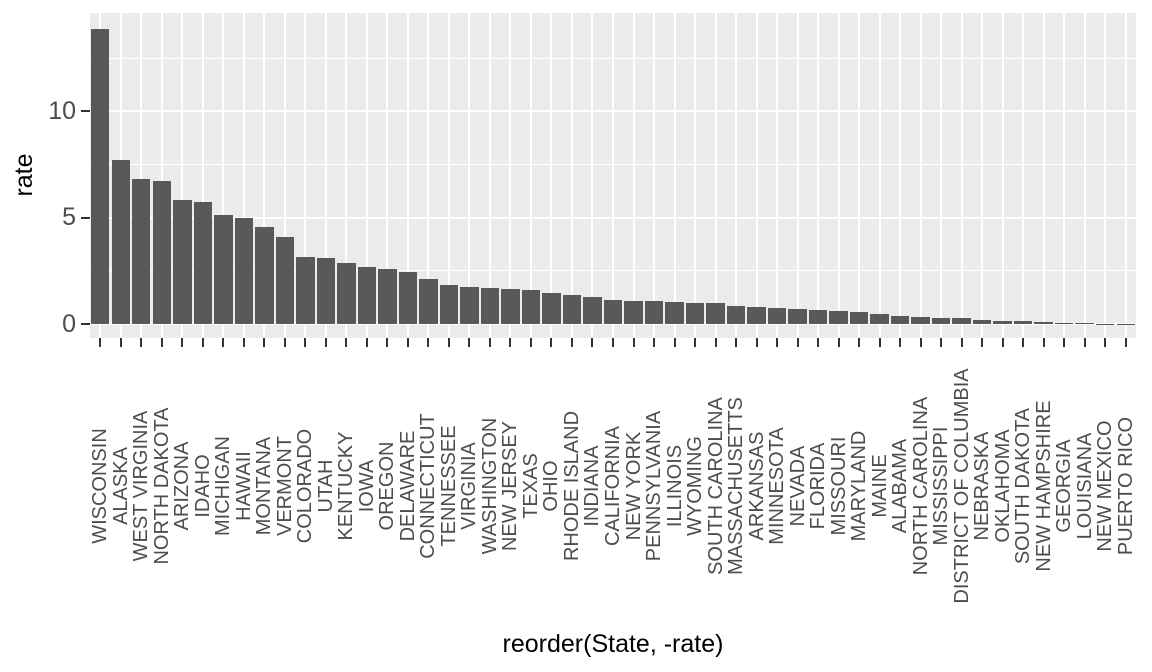  What do you see at coordinates (325, 486) in the screenshot?
I see `x-axis-label: UTAH` at bounding box center [325, 486].